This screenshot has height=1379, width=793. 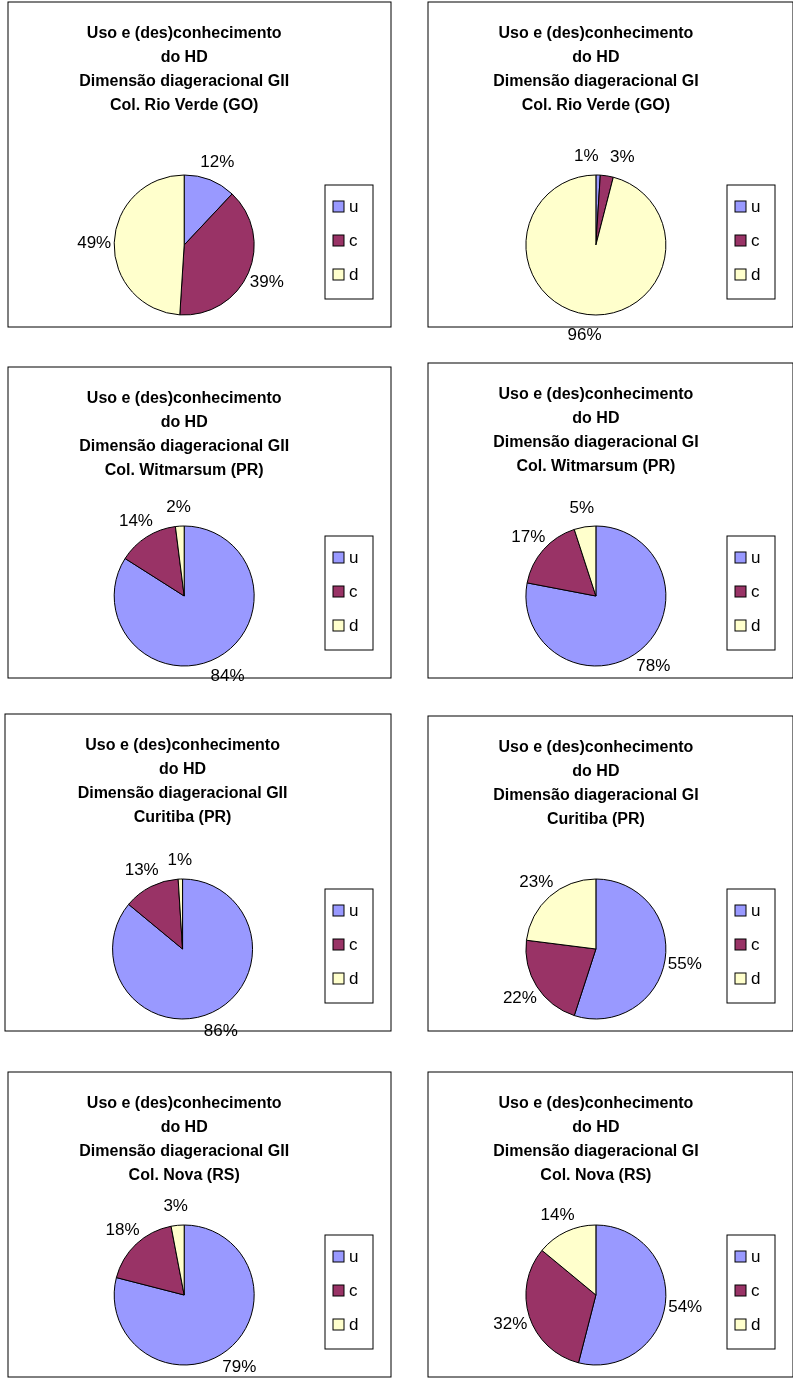 What do you see at coordinates (536, 882) in the screenshot?
I see `data-label: 23%` at bounding box center [536, 882].